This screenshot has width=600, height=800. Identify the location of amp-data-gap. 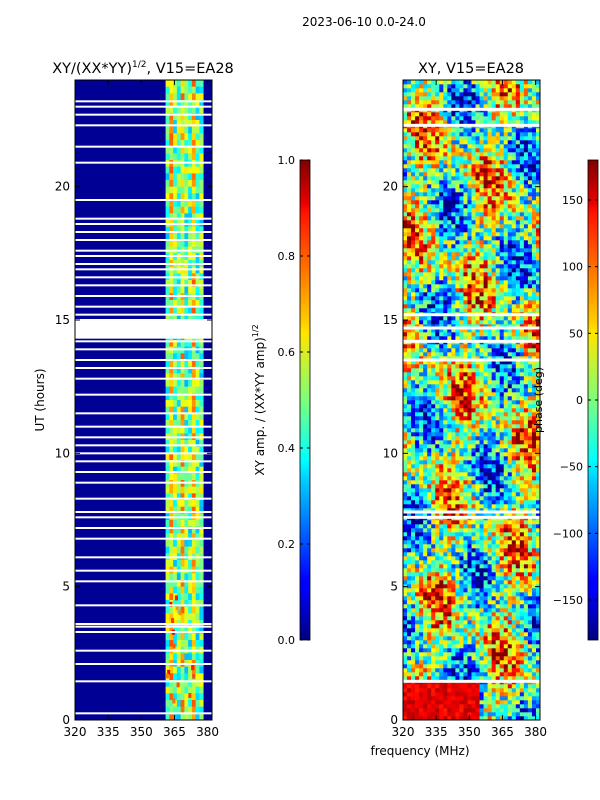
(143, 106).